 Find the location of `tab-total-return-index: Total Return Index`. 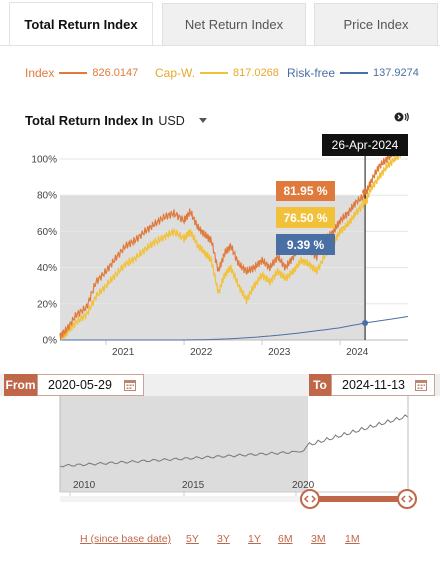

tab-total-return-index: Total Return Index is located at coordinates (81, 24).